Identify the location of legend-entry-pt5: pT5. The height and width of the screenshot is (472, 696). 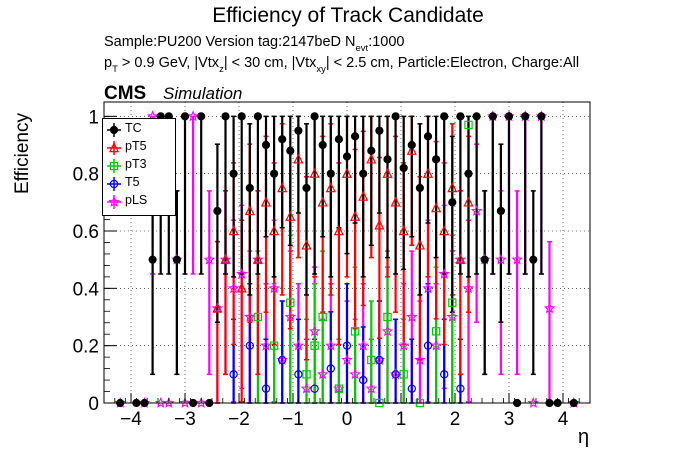
(139, 148).